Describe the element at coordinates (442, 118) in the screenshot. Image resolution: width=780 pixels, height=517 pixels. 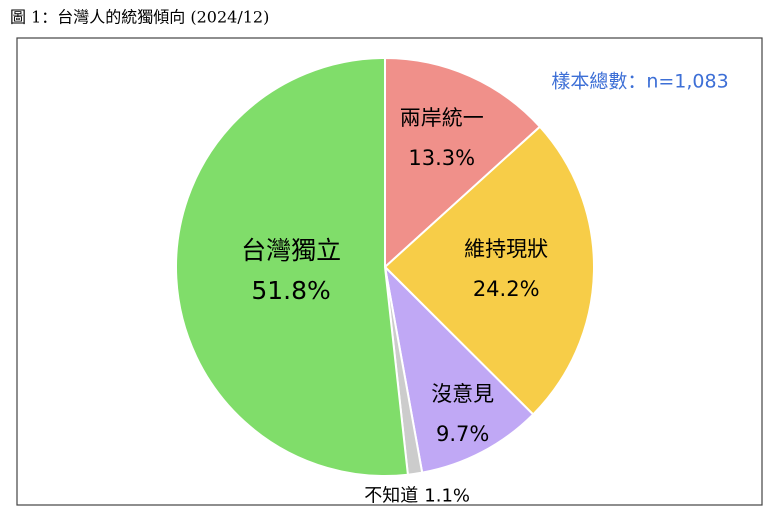
I see `category-label: 兩岸統一` at that location.